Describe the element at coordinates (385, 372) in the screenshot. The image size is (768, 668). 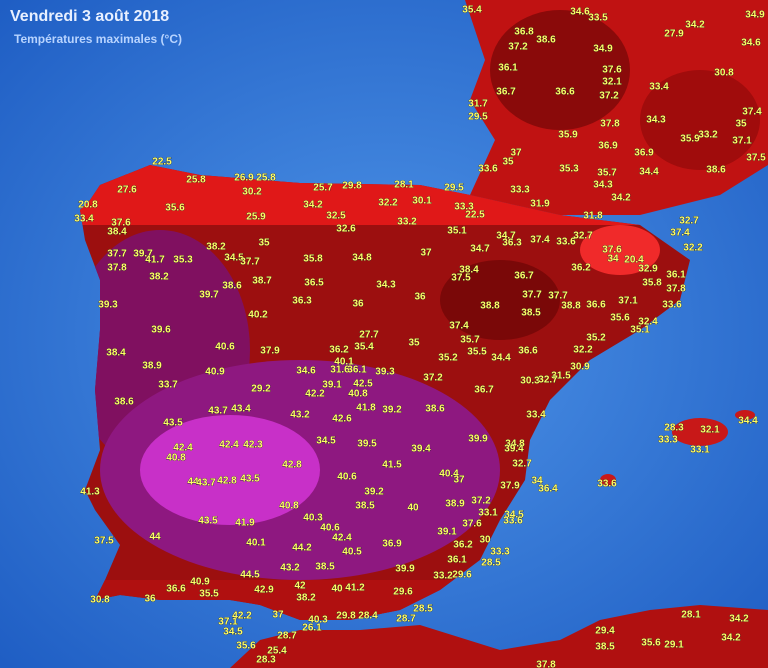
I see `temperature-label: 39.3` at that location.